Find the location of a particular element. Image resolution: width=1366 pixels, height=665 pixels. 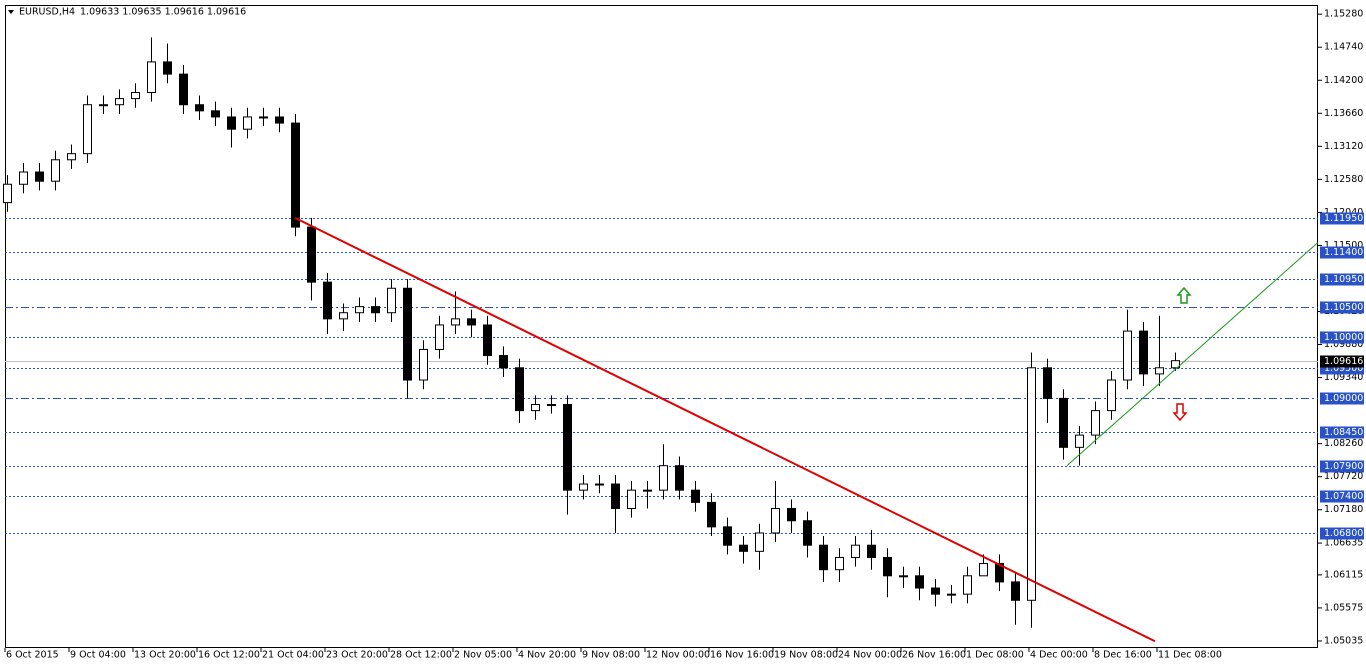

y-tick-label: 1.05575 is located at coordinates (1343, 607).